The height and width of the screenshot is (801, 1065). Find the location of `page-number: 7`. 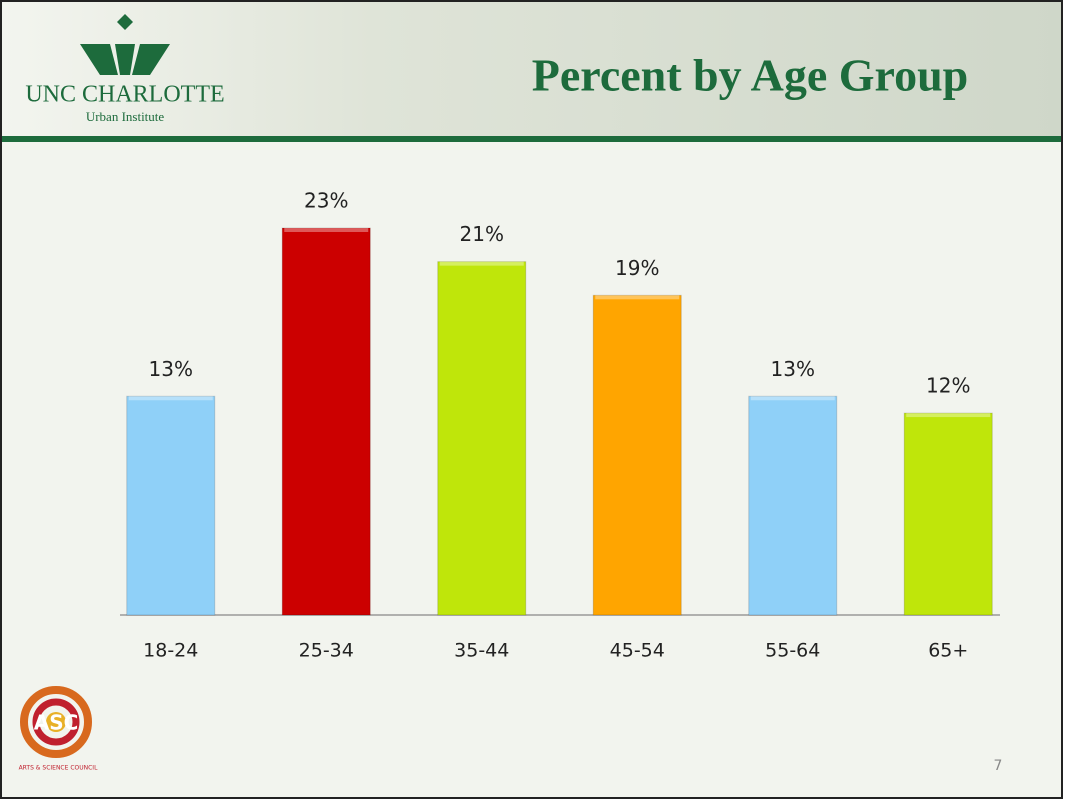

page-number: 7 is located at coordinates (998, 766).